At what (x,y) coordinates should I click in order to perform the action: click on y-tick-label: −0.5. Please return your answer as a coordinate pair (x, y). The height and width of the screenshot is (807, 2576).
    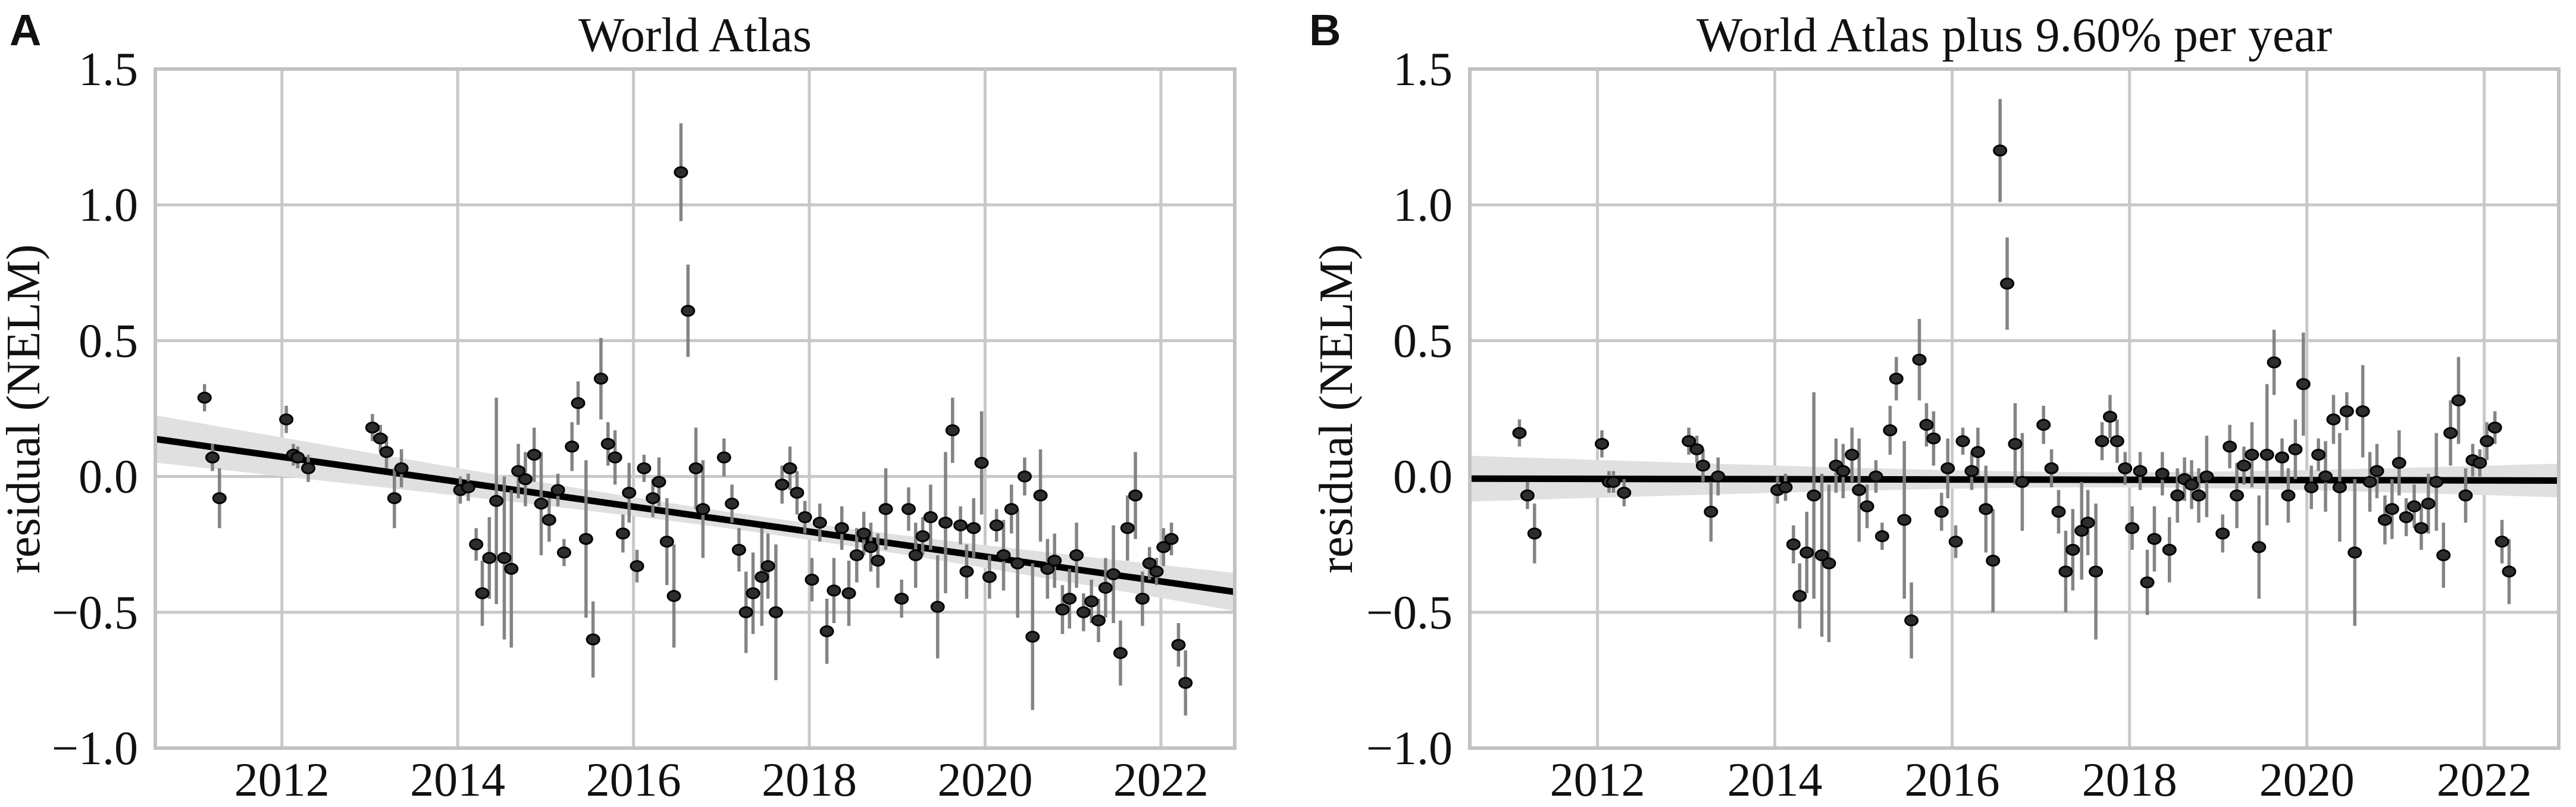
    Looking at the image, I should click on (1409, 613).